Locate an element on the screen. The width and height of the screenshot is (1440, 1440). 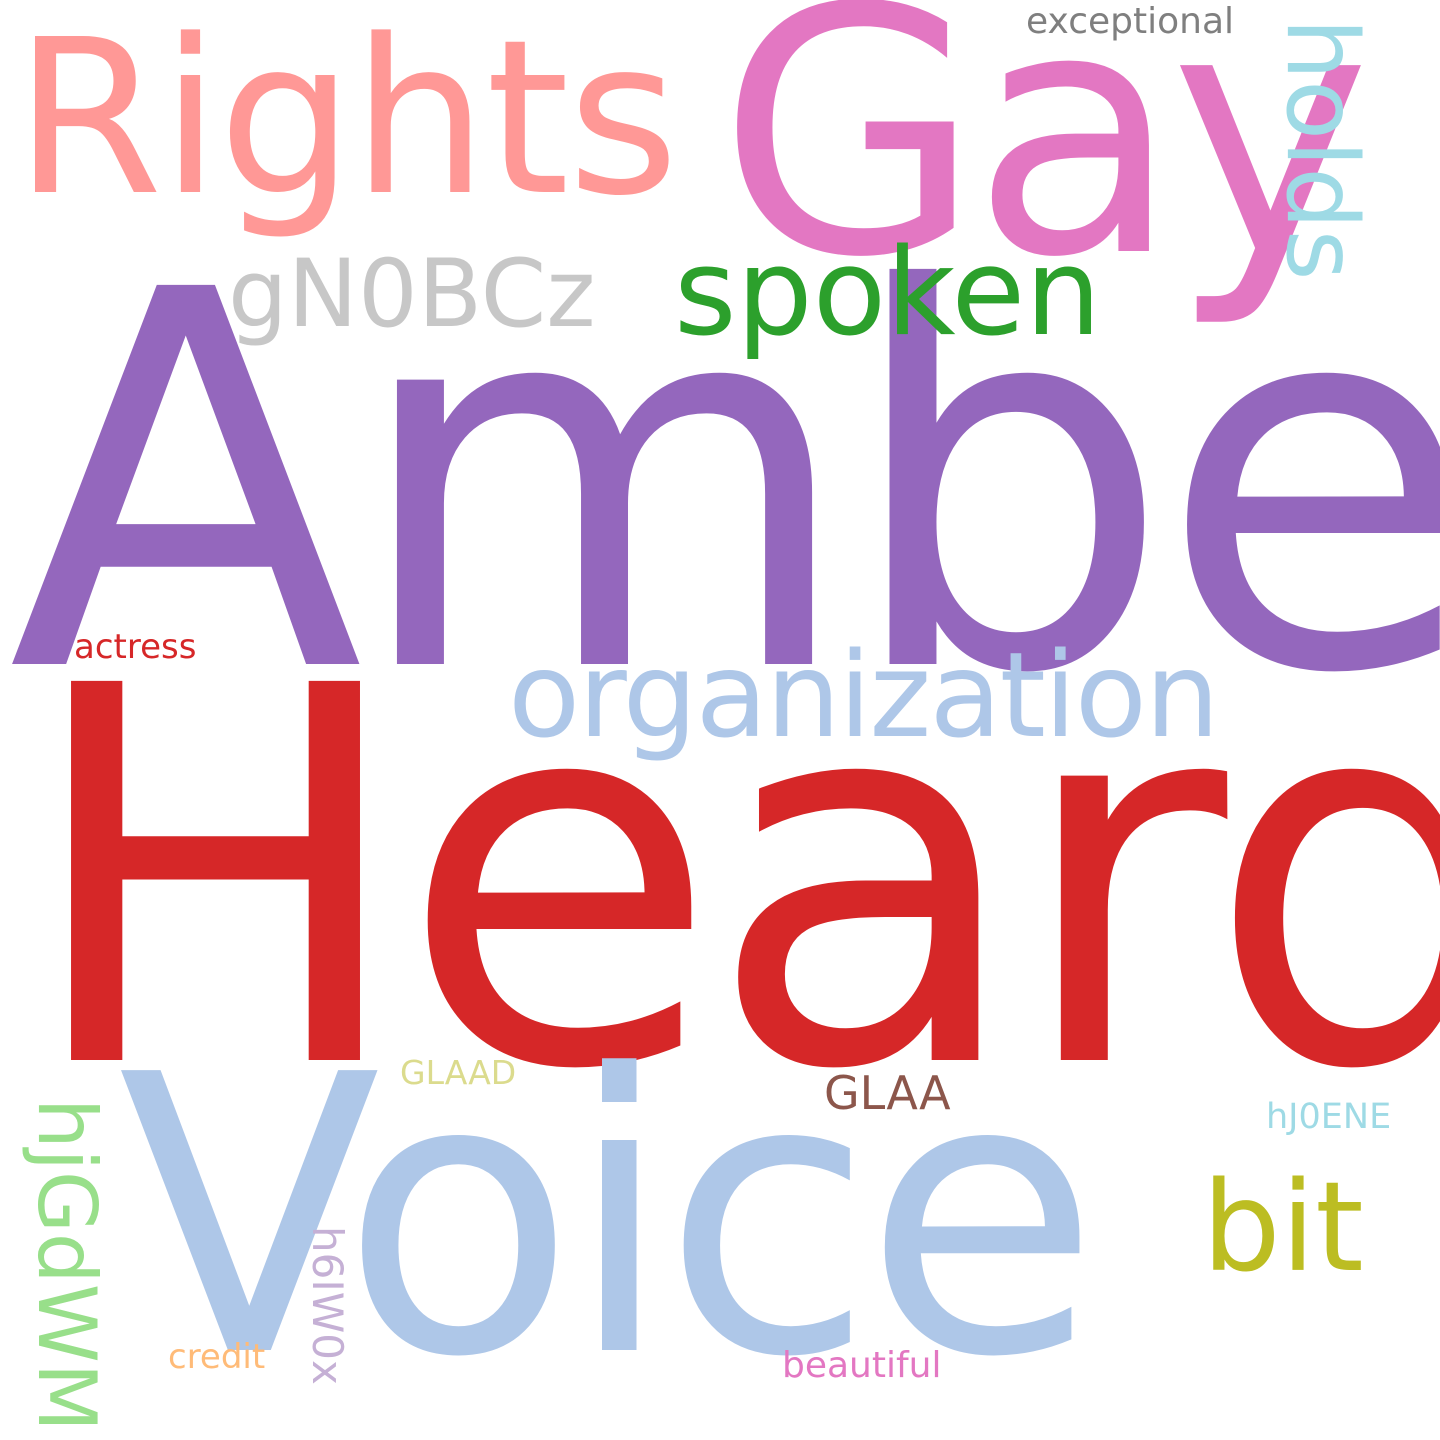
word-spoken: spoken is located at coordinates (888, 293).